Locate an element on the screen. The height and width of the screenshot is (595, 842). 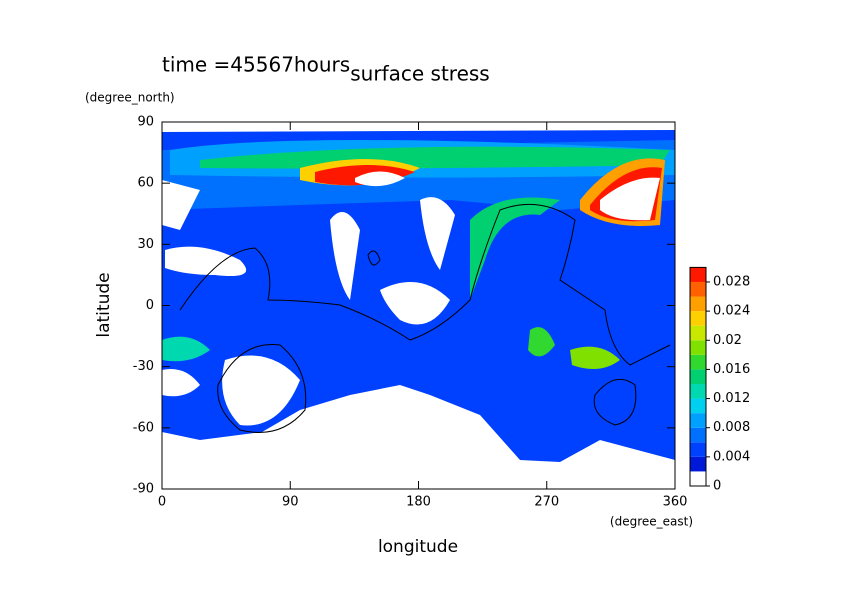
y-tick-label: 30 is located at coordinates (145, 244).